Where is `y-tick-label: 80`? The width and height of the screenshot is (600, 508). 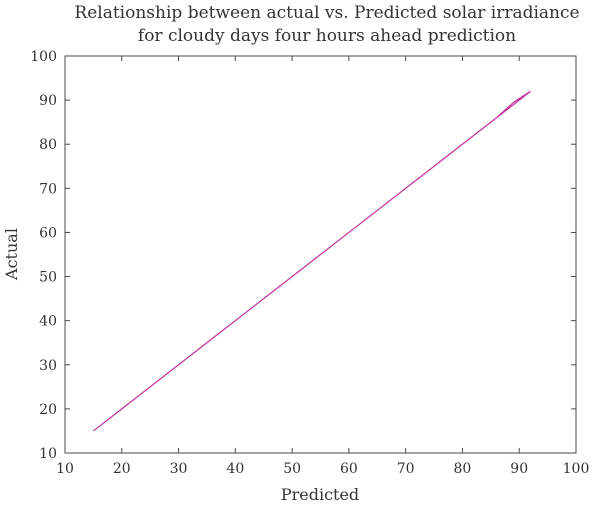
y-tick-label: 80 is located at coordinates (48, 145).